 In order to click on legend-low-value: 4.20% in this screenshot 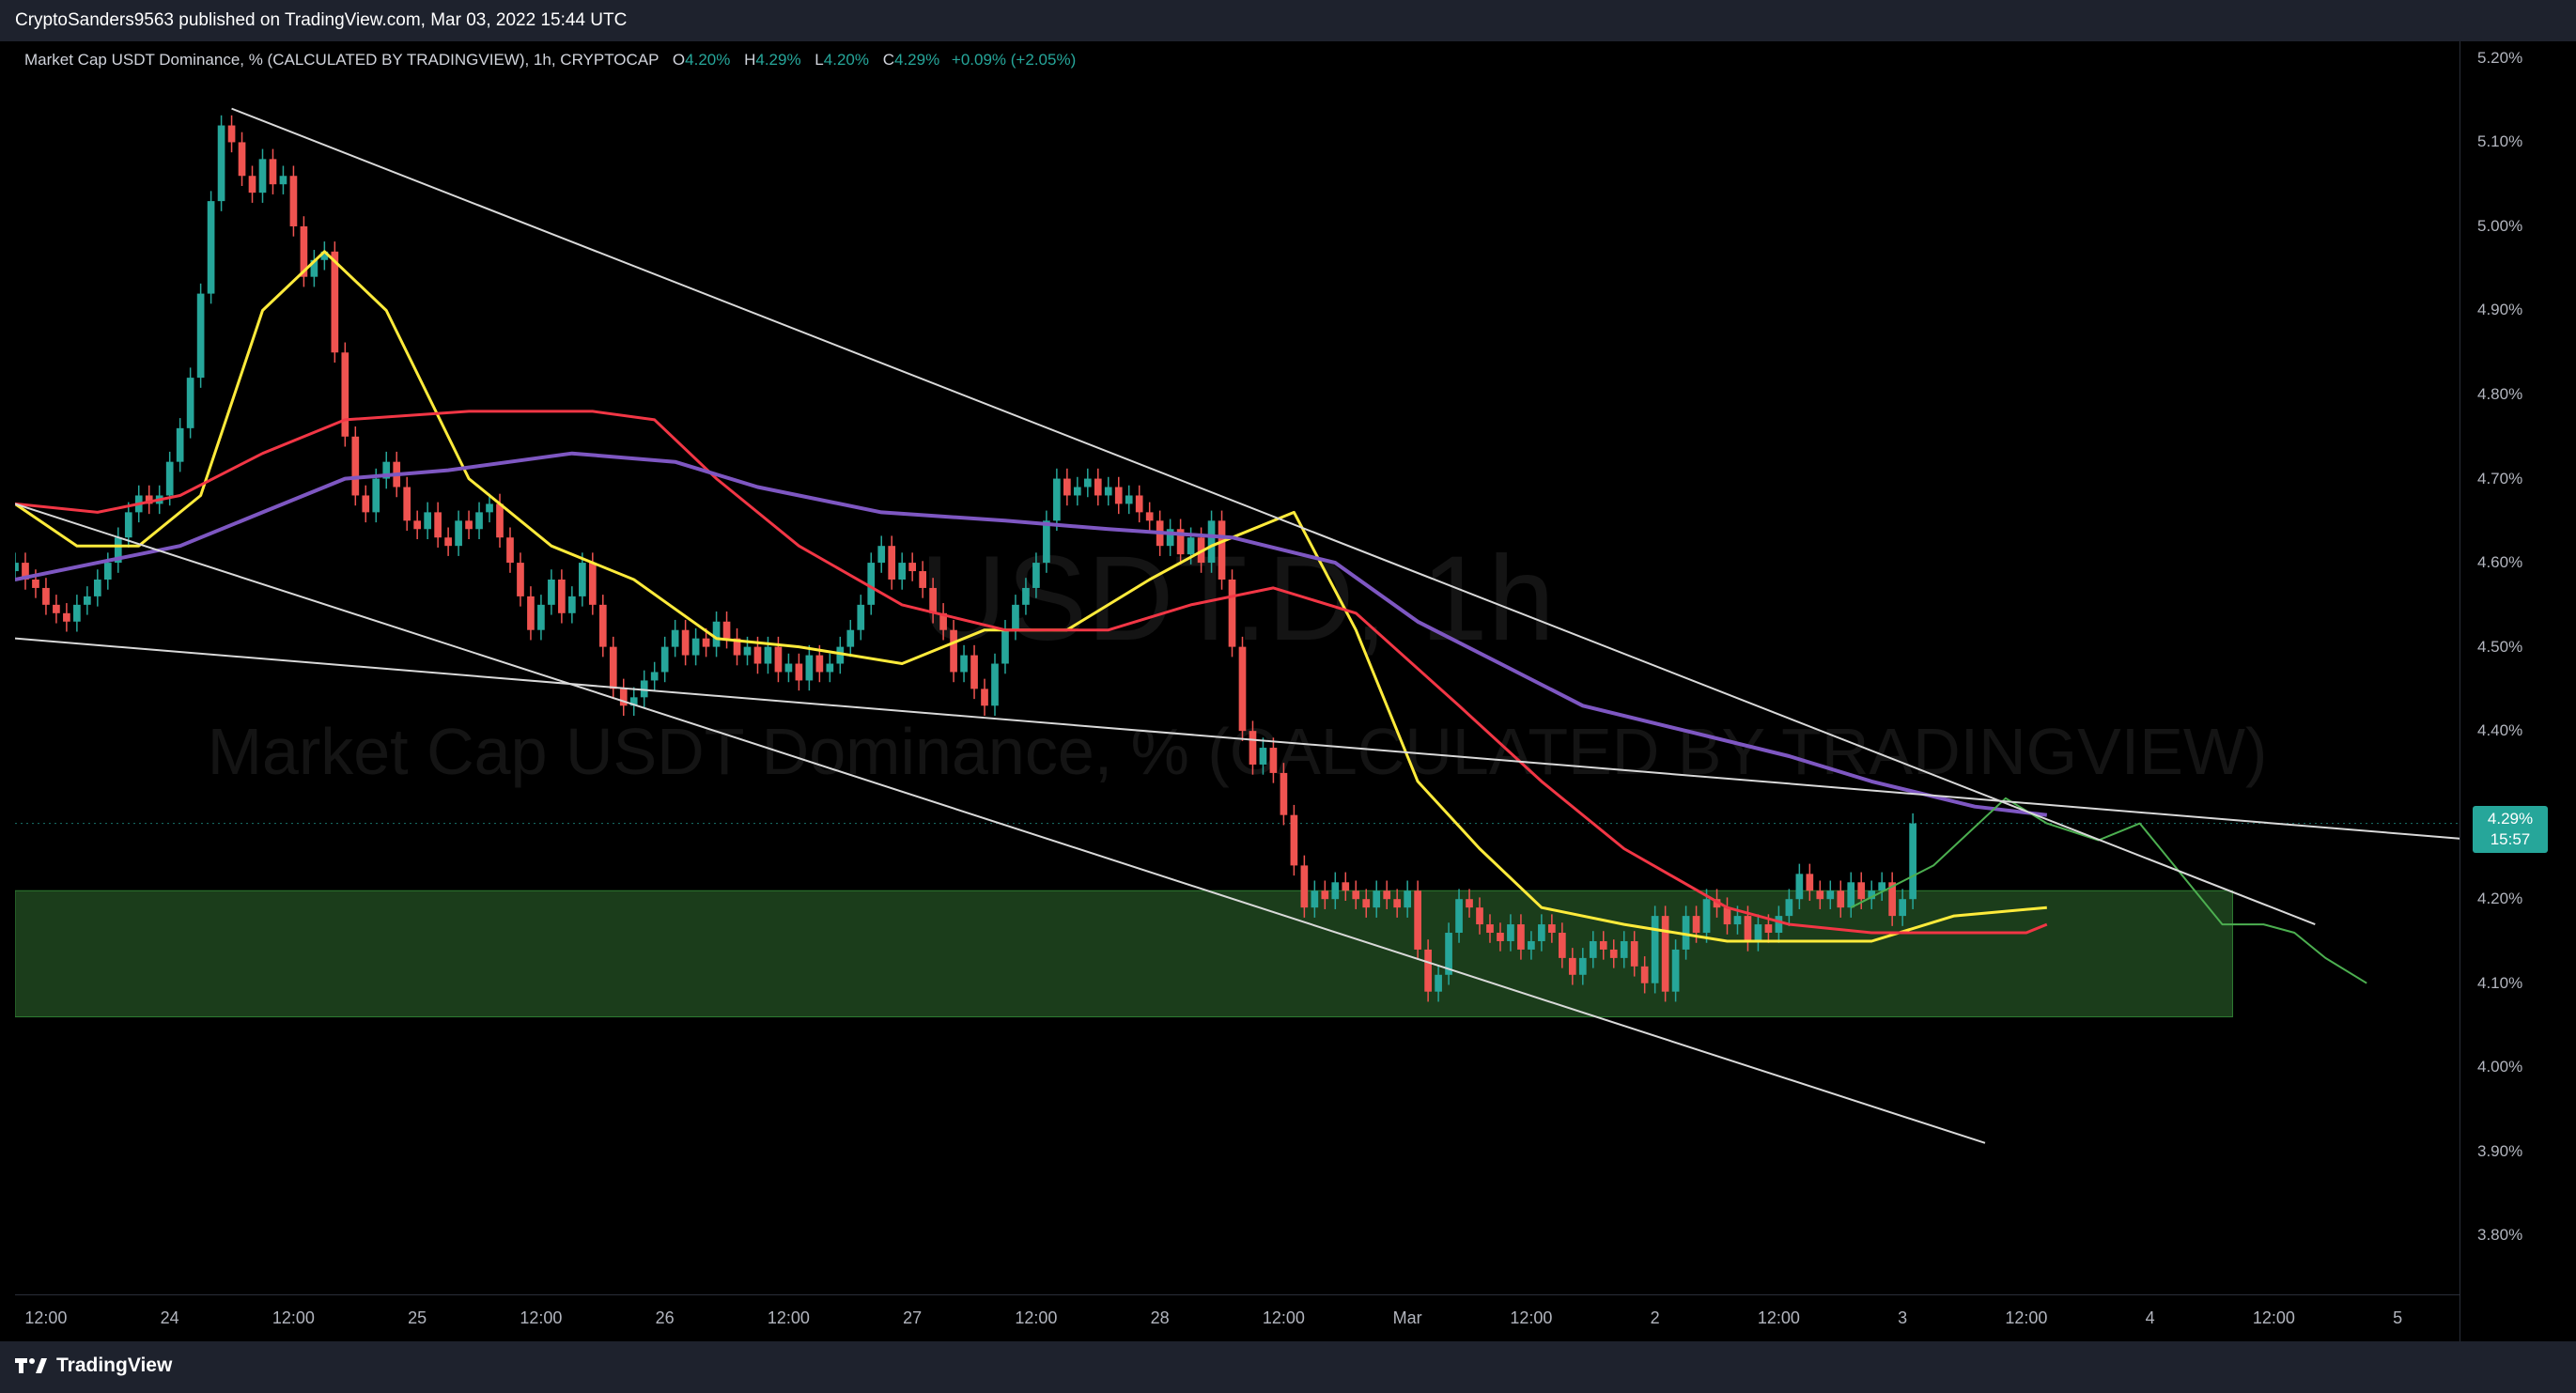, I will do `click(846, 60)`.